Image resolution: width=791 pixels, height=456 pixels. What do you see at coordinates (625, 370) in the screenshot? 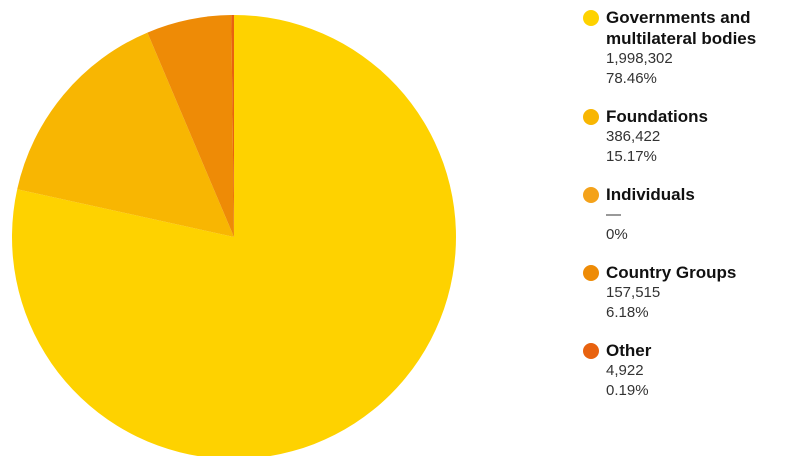
I see `legend-value: 4,922` at bounding box center [625, 370].